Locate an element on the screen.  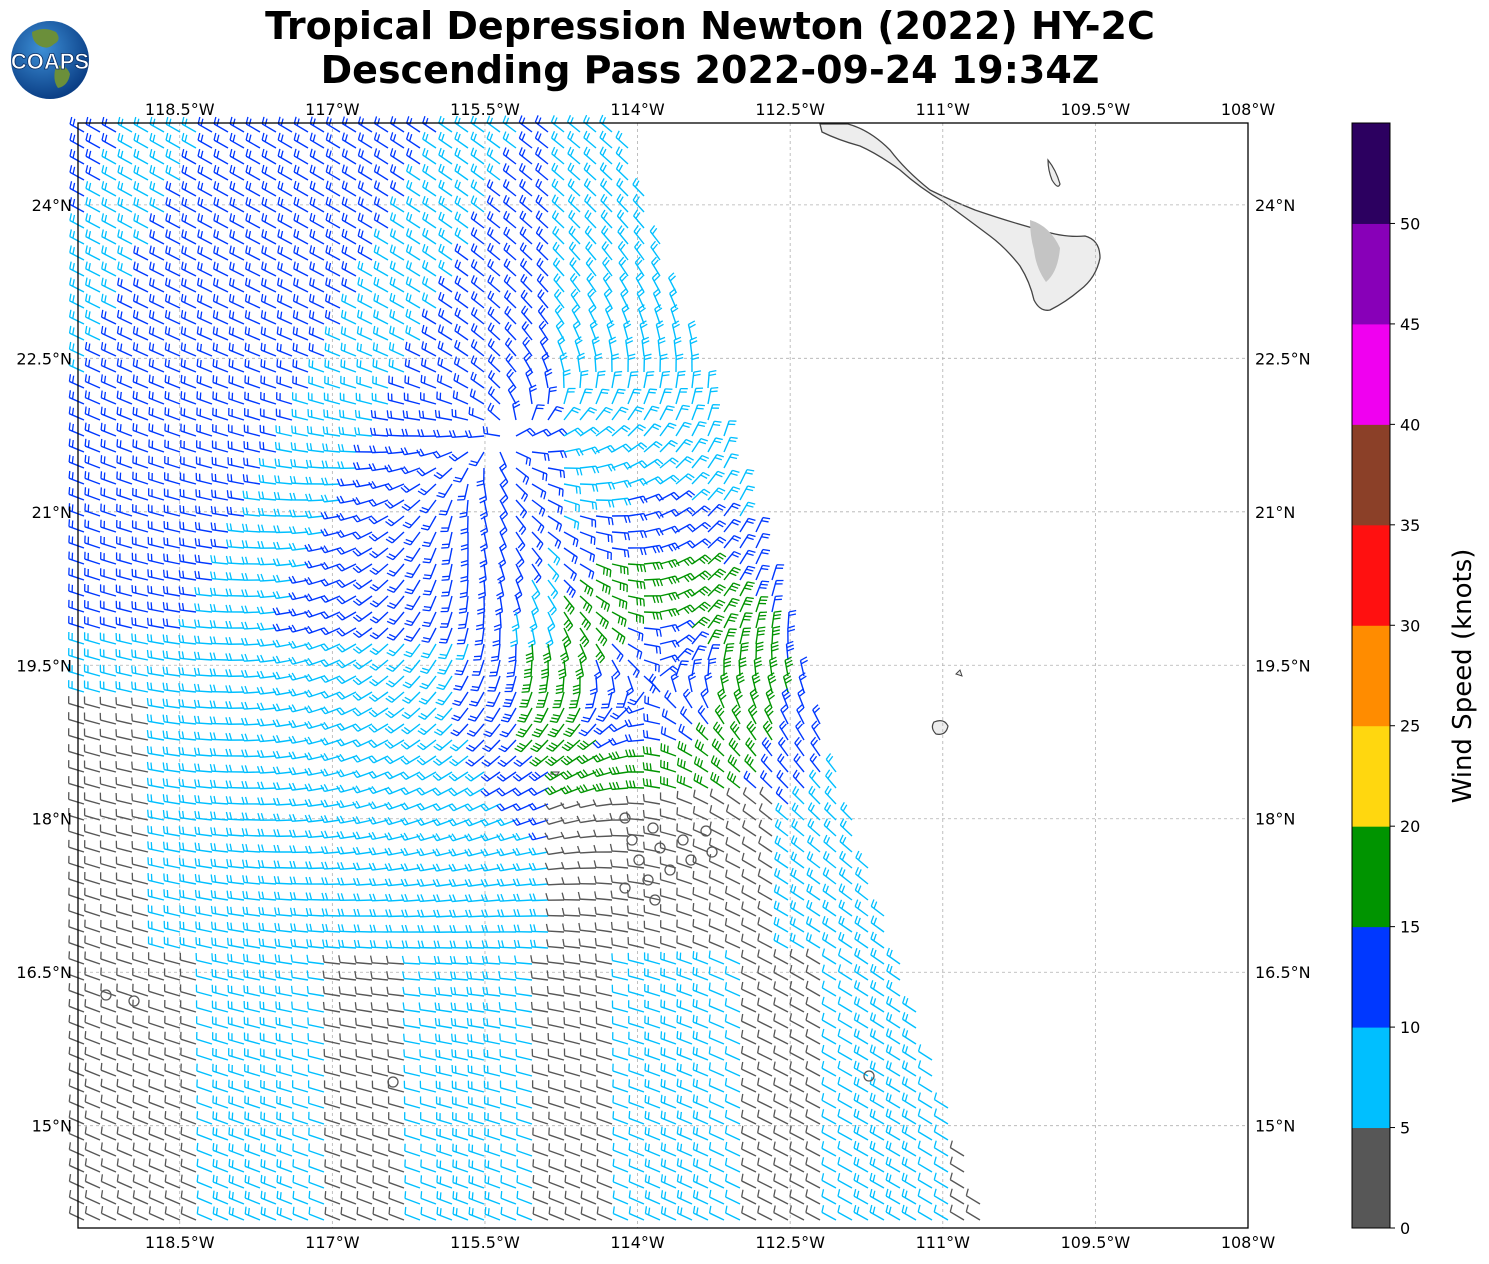
lat-tick-left: 15°N is located at coordinates (52, 1126).